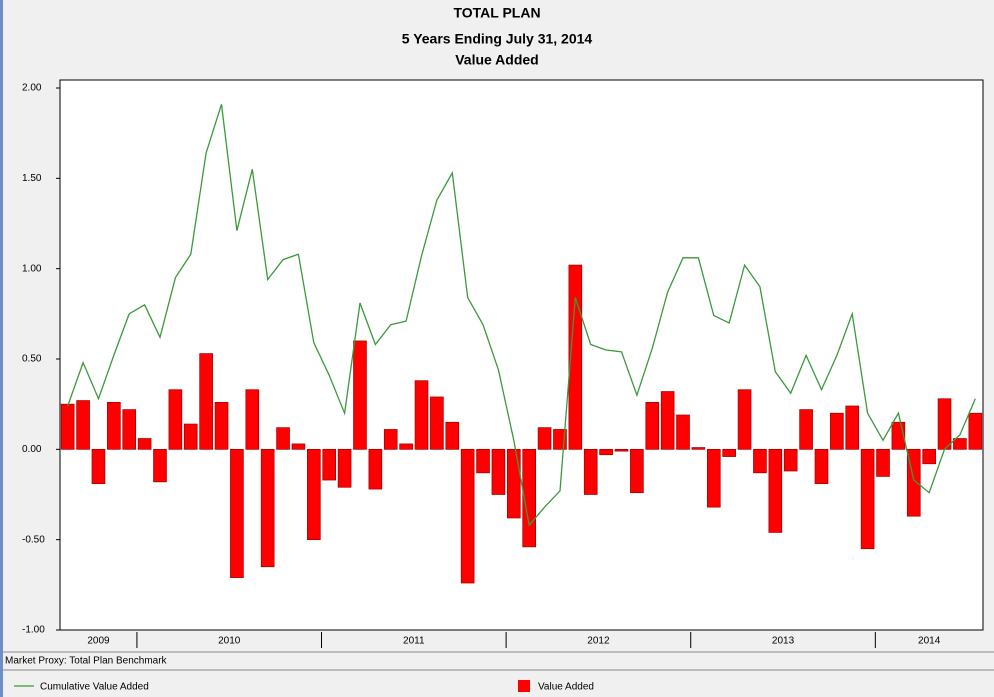 The height and width of the screenshot is (697, 994). What do you see at coordinates (598, 641) in the screenshot?
I see `x-tick-label: 2012` at bounding box center [598, 641].